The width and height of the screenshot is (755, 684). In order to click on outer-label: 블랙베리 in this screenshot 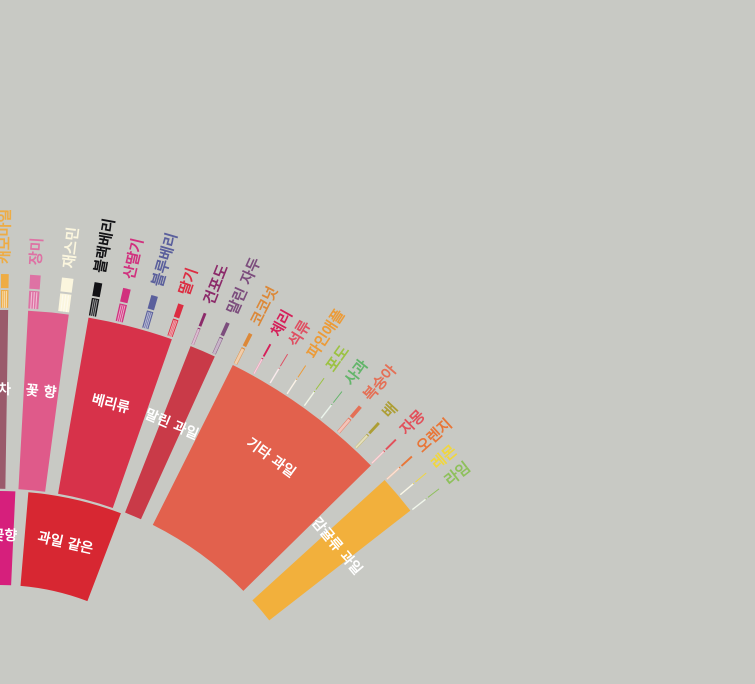, I will do `click(104, 246)`.